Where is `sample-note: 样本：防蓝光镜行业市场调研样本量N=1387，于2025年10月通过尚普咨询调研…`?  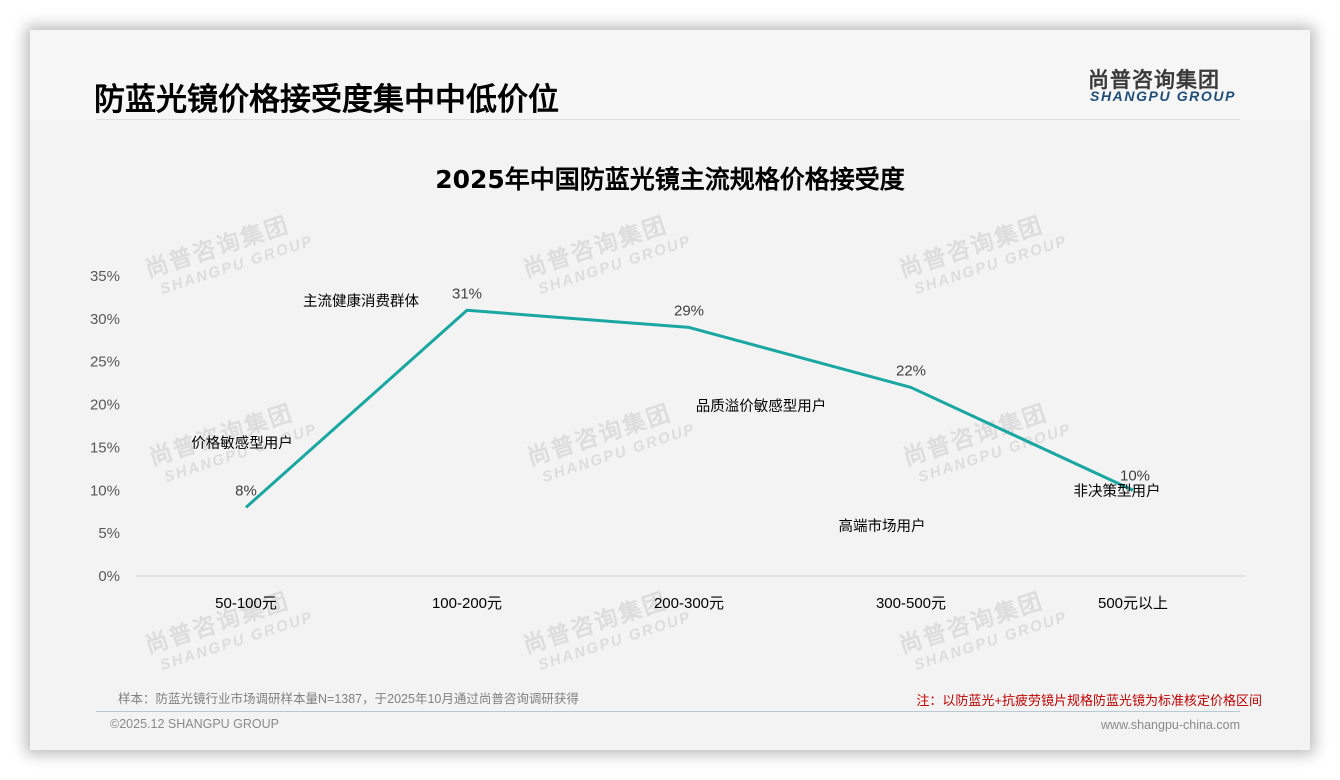
sample-note: 样本：防蓝光镜行业市场调研样本量N=1387，于2025年10月通过尚普咨询调研… is located at coordinates (348, 699).